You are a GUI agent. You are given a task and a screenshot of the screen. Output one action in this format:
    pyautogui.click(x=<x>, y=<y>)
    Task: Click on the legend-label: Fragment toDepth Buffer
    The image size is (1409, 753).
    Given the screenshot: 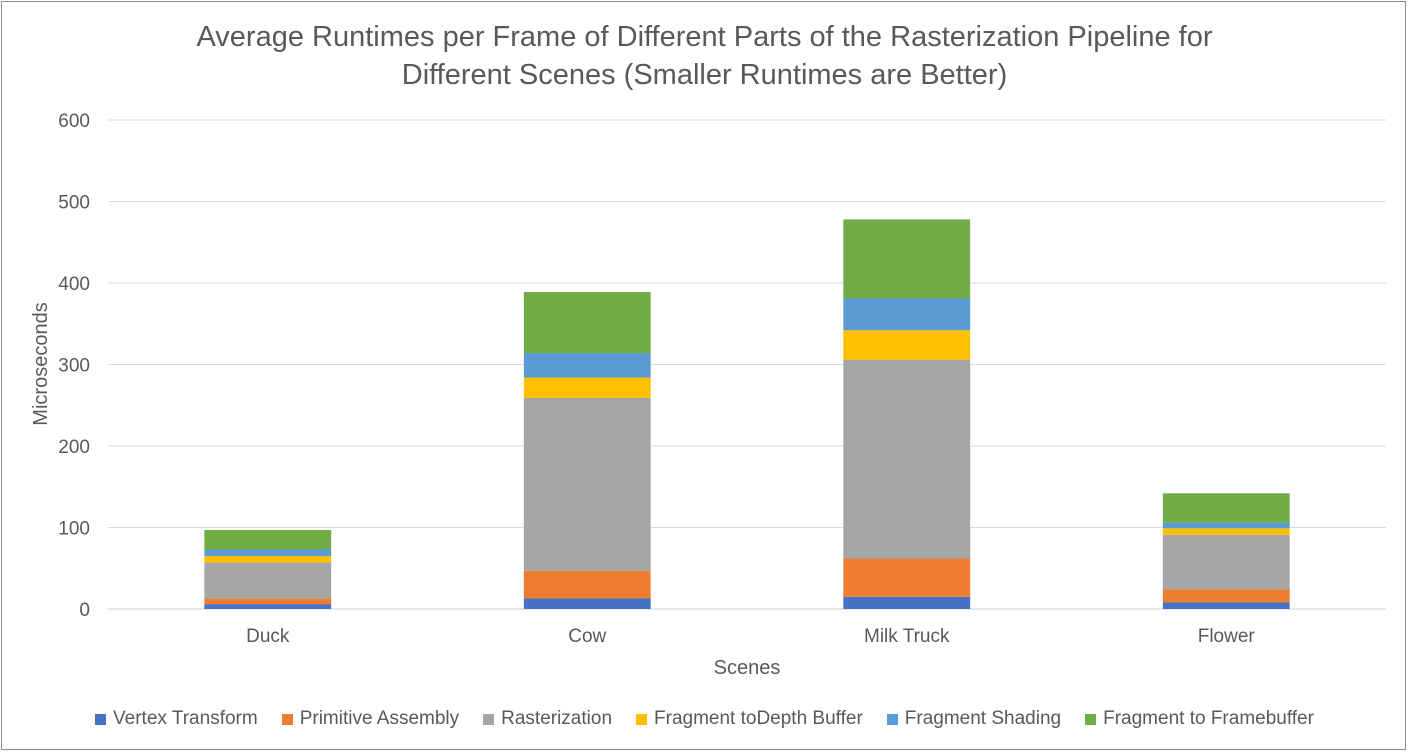 What is the action you would take?
    pyautogui.click(x=758, y=718)
    